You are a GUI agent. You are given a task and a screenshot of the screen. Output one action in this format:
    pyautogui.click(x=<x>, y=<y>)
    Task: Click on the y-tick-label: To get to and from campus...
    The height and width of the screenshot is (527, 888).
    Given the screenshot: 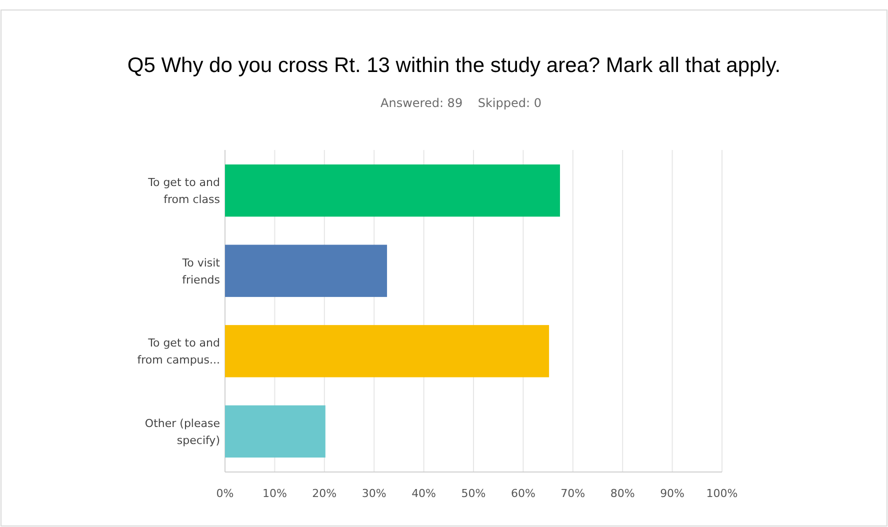 What is the action you would take?
    pyautogui.click(x=178, y=351)
    